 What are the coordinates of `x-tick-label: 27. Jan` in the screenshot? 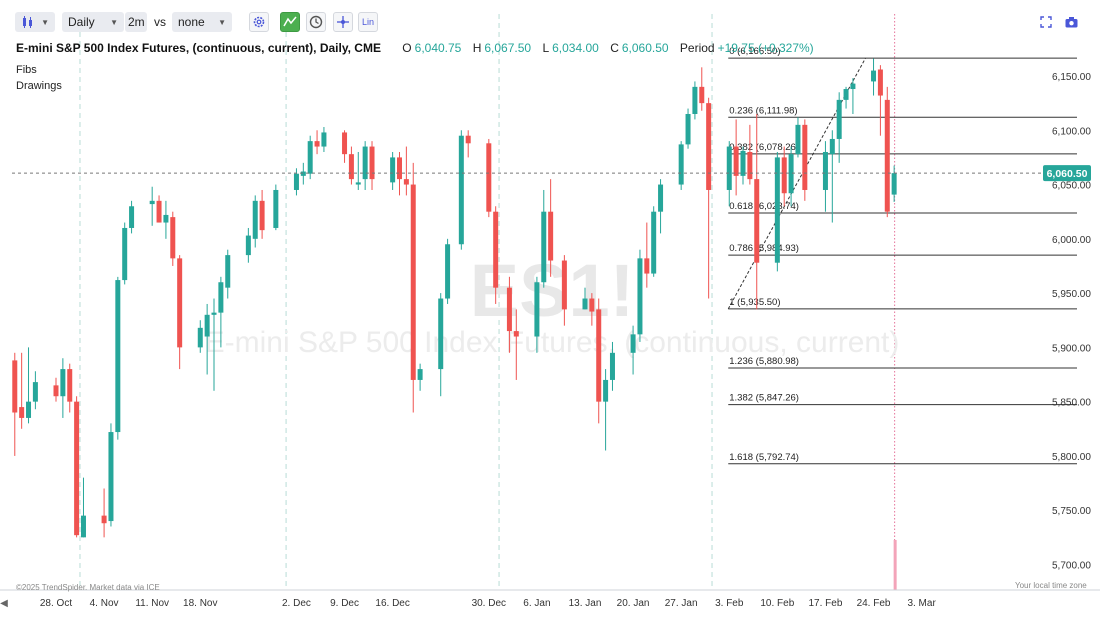 It's located at (681, 603).